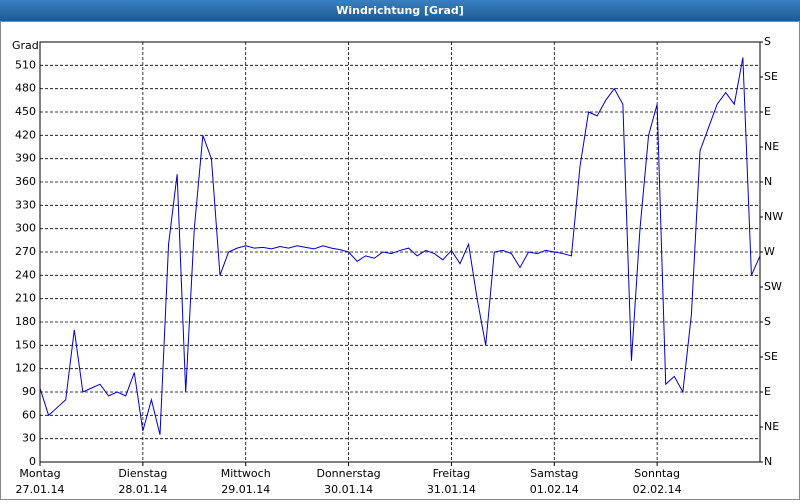 The image size is (800, 504). I want to click on y-tick-label: 420, so click(25, 134).